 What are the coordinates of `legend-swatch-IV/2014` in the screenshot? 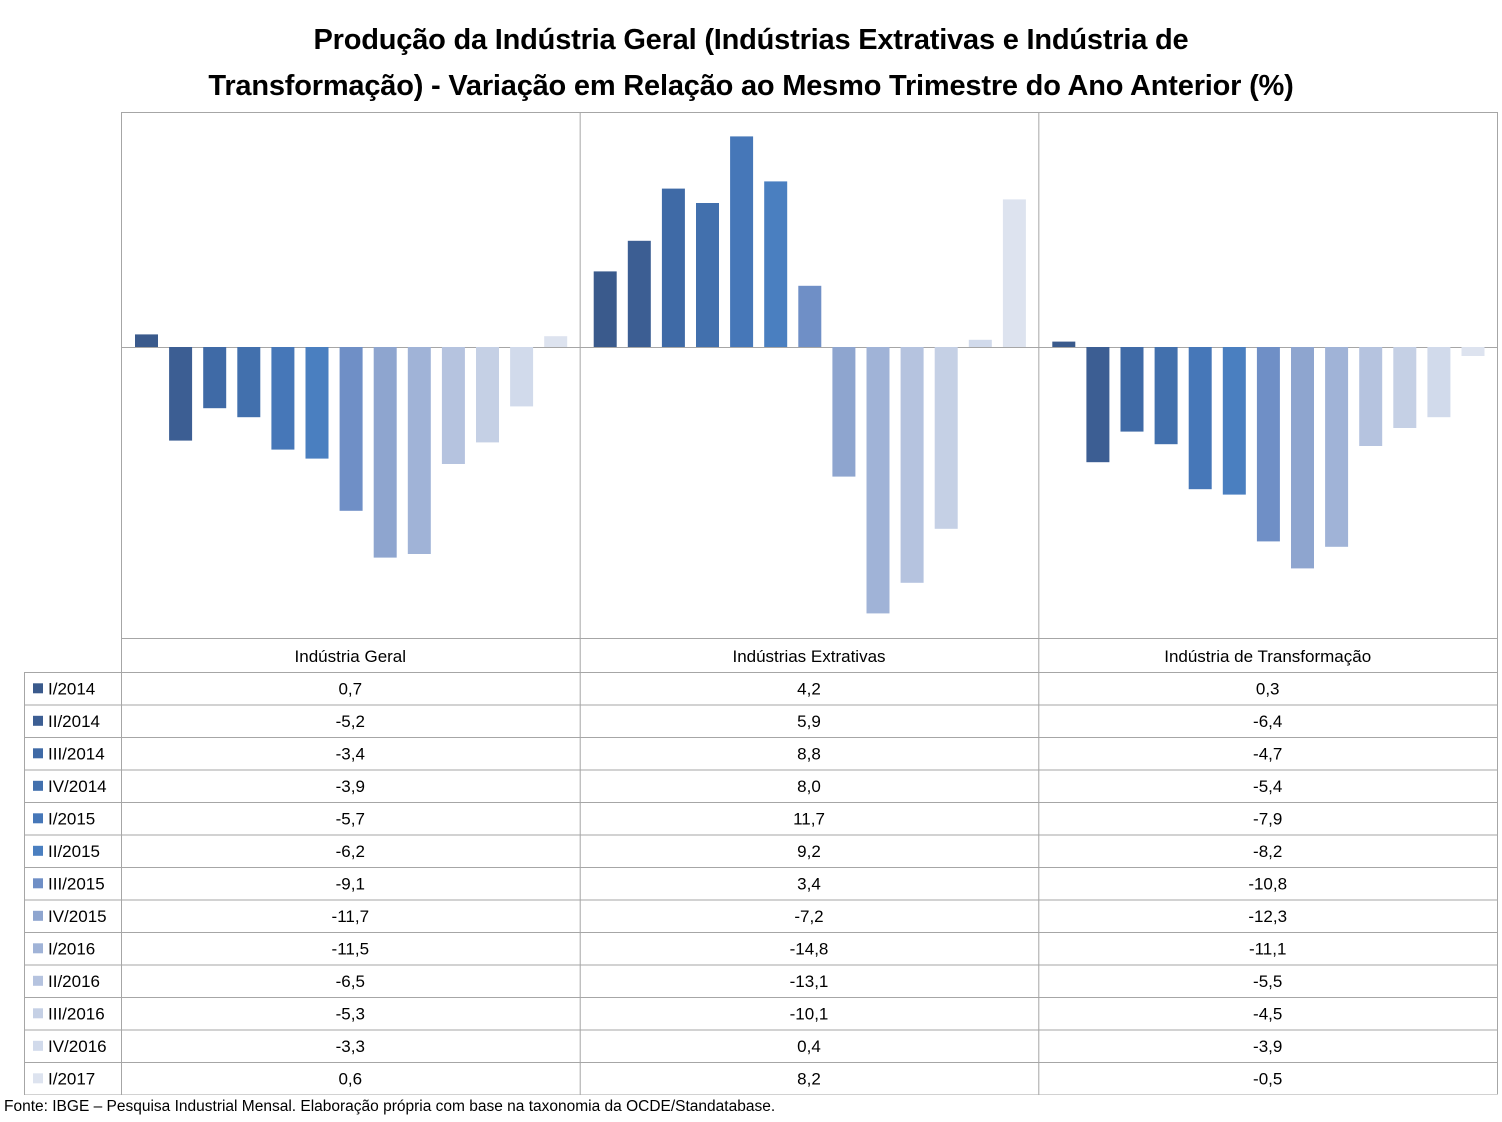 It's located at (38, 785).